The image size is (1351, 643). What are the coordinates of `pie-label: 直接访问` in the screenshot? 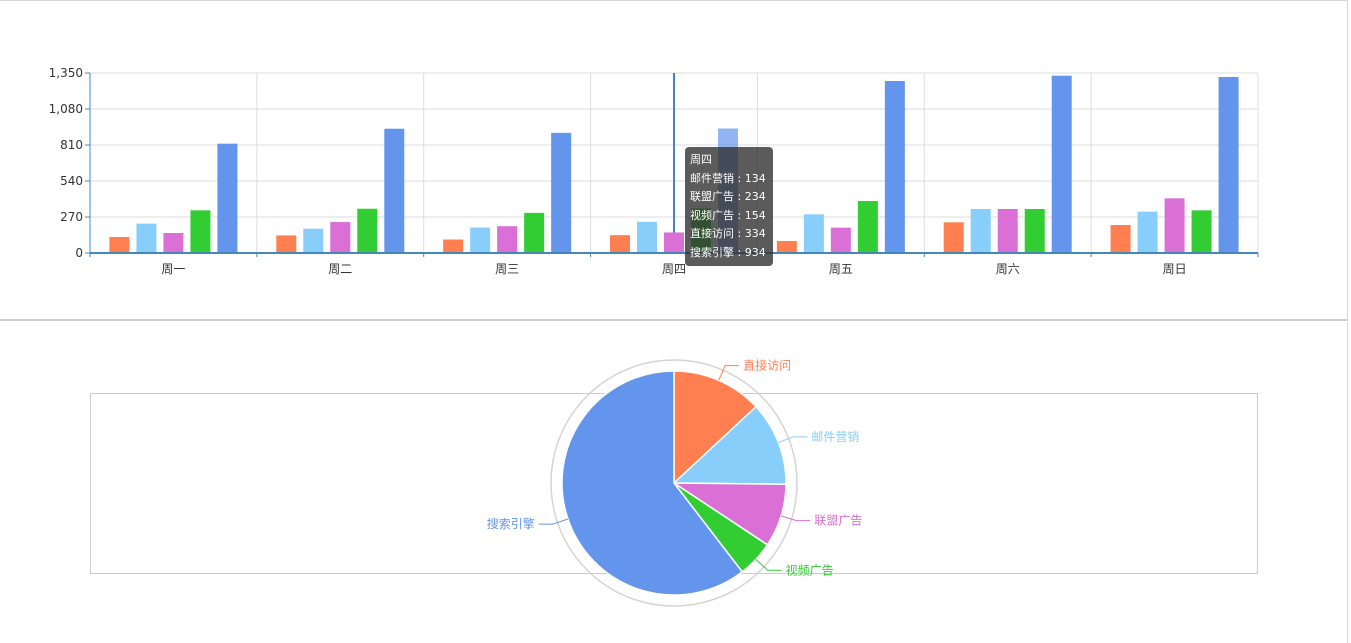 It's located at (767, 365).